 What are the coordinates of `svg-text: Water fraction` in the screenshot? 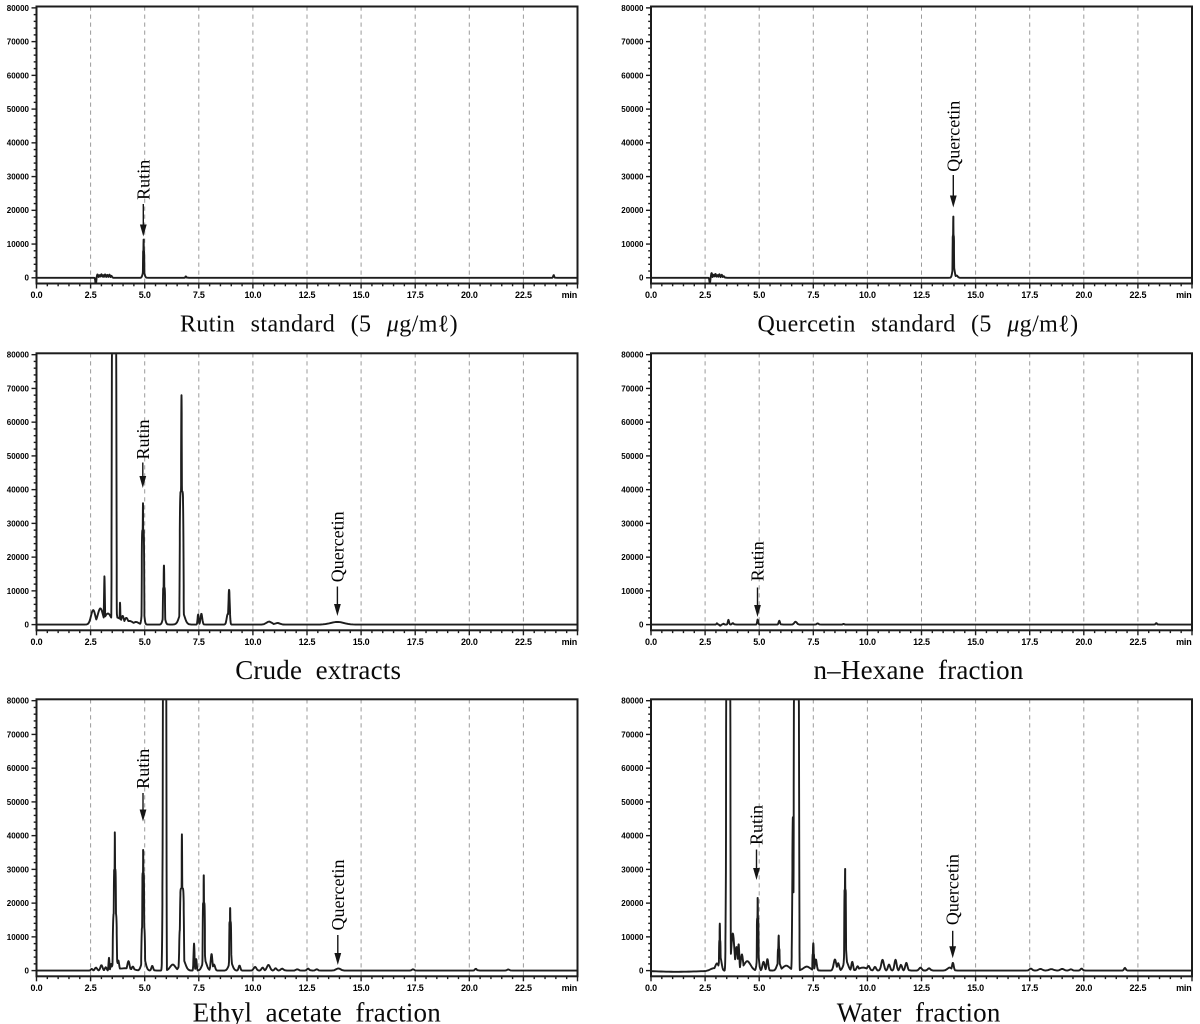 It's located at (919, 1010).